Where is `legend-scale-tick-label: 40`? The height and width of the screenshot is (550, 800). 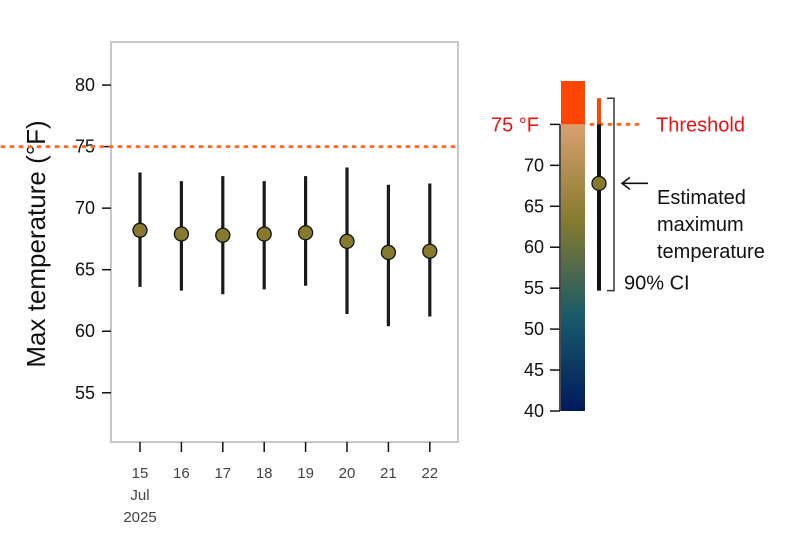
legend-scale-tick-label: 40 is located at coordinates (534, 411).